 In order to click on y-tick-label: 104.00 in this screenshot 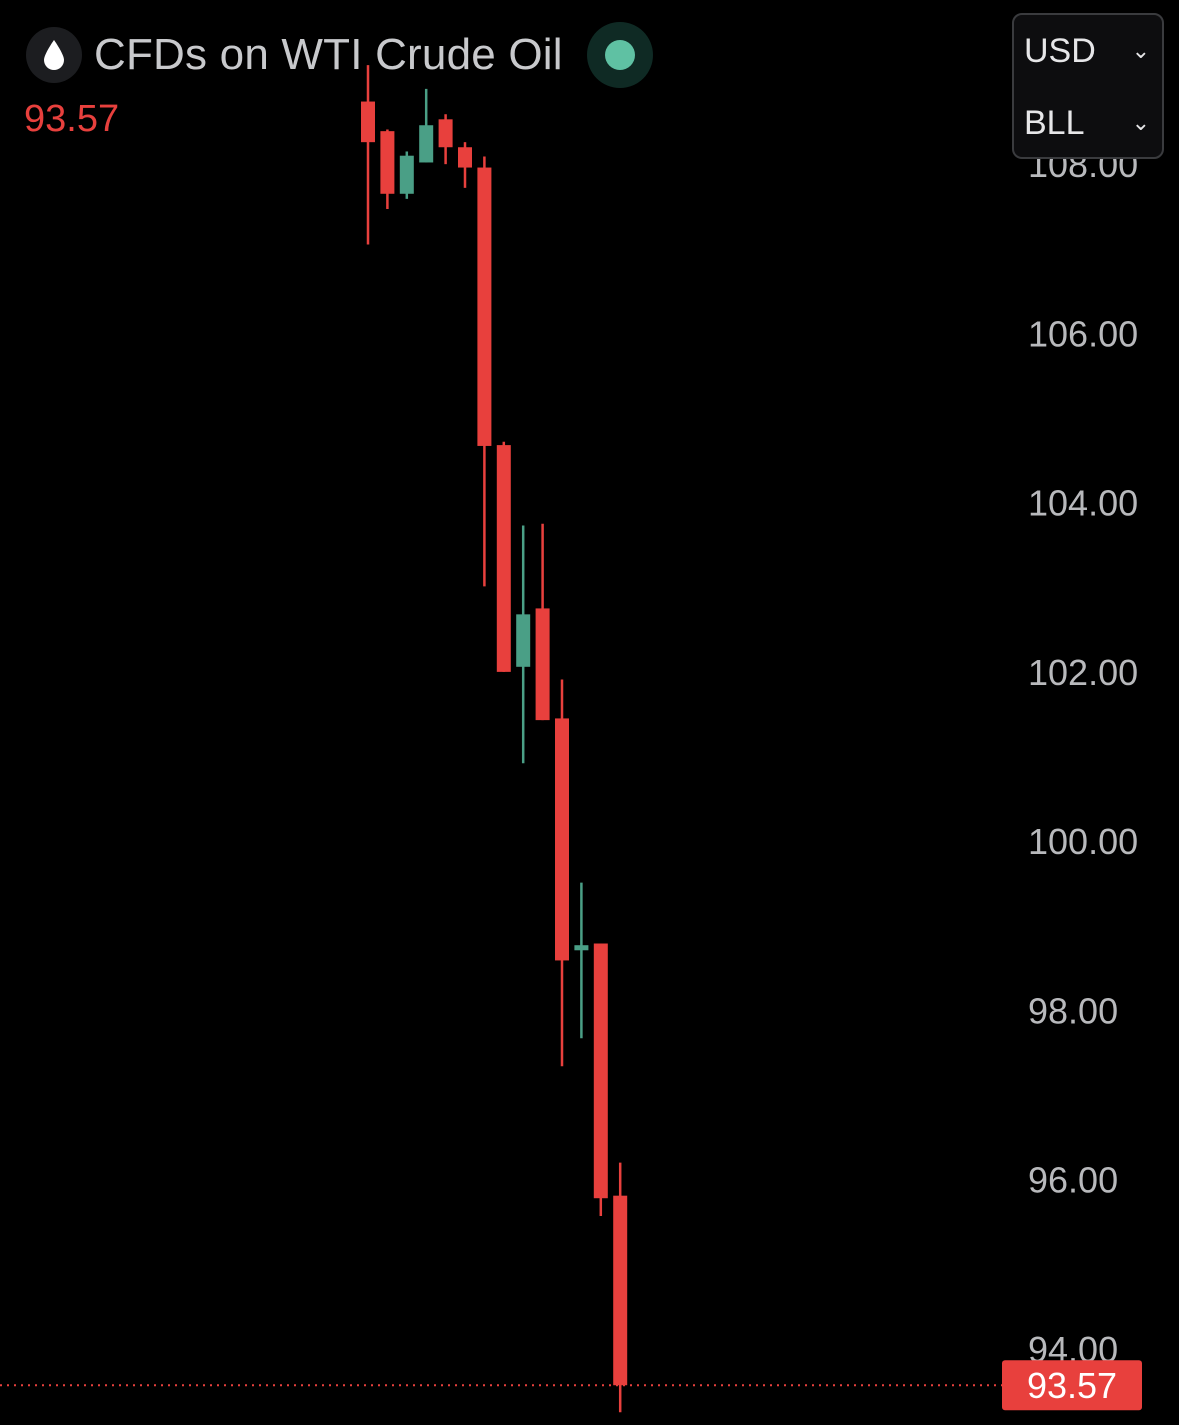, I will do `click(1083, 503)`.